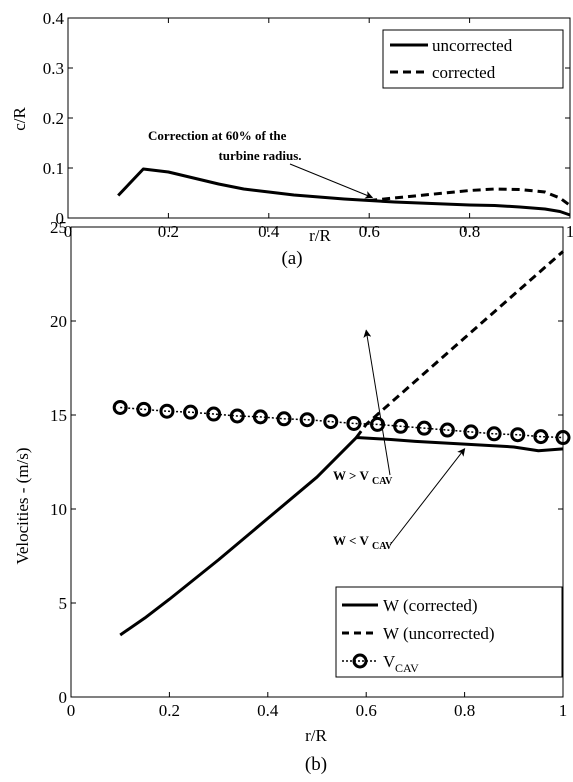 This screenshot has width=573, height=782. Describe the element at coordinates (291, 258) in the screenshot. I see `panel-a-caption: (a)` at that location.